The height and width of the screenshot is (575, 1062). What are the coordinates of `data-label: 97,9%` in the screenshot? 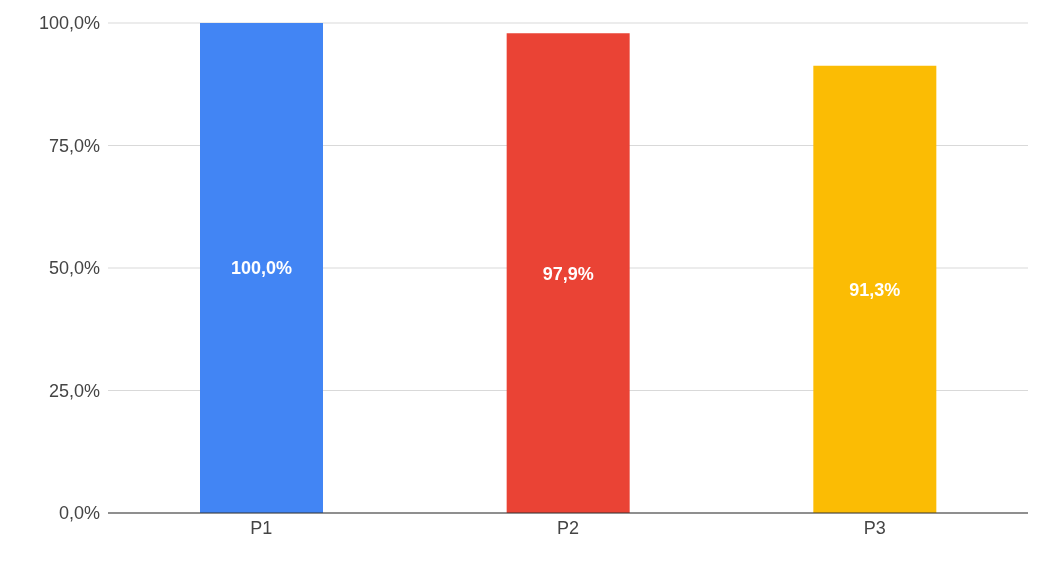 It's located at (568, 273).